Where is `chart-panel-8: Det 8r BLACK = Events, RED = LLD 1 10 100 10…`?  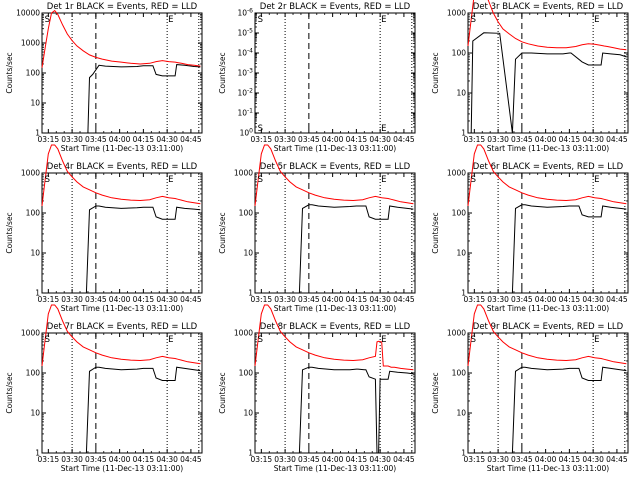 chart-panel-8: Det 8r BLACK = Events, RED = LLD 1 10 100 10… is located at coordinates (317, 388).